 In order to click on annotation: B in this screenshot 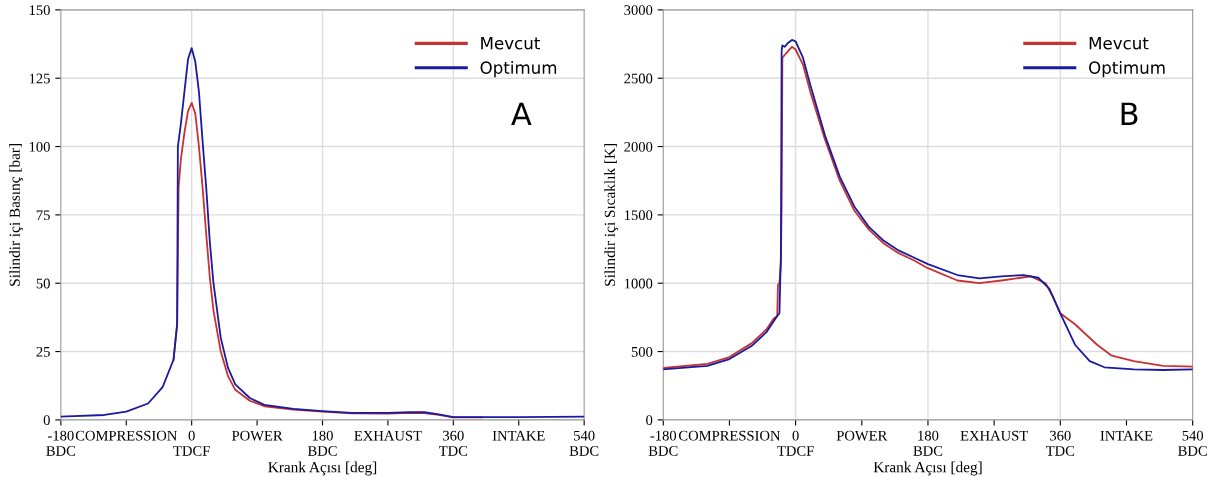, I will do `click(1129, 113)`.